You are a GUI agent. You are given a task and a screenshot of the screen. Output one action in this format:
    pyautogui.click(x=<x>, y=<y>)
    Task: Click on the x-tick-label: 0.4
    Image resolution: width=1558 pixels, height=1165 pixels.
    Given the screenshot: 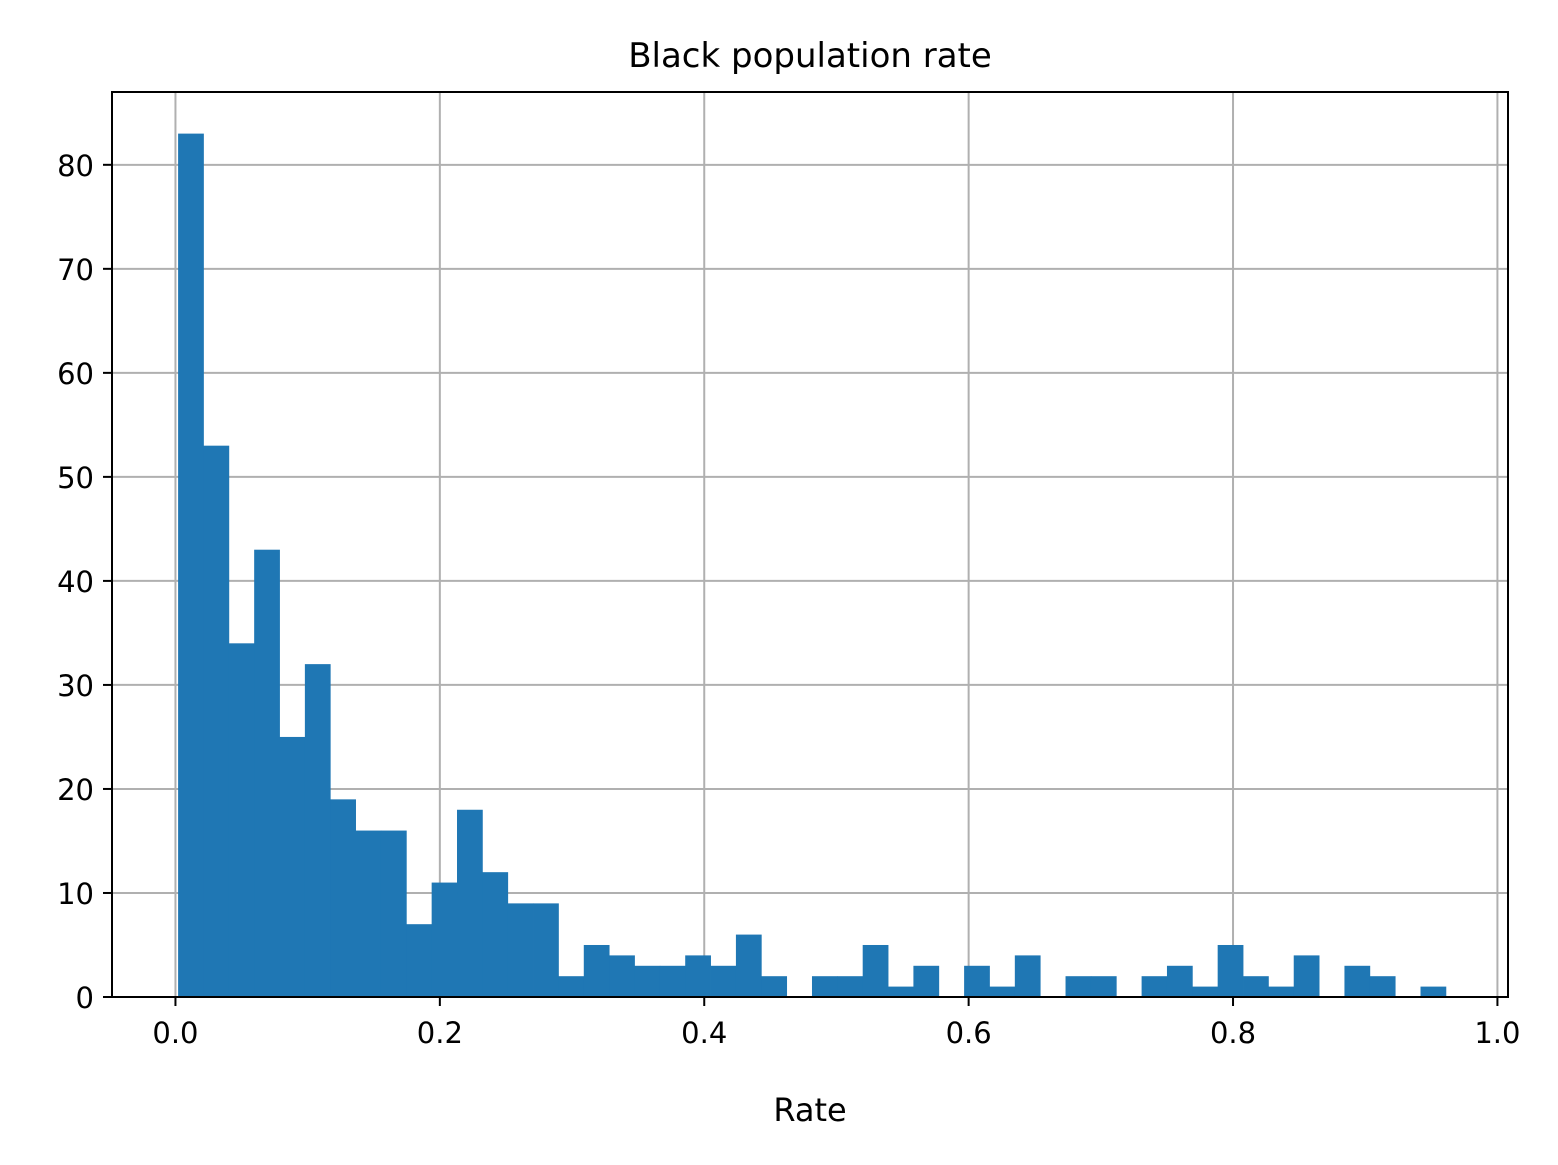 What is the action you would take?
    pyautogui.click(x=704, y=1033)
    